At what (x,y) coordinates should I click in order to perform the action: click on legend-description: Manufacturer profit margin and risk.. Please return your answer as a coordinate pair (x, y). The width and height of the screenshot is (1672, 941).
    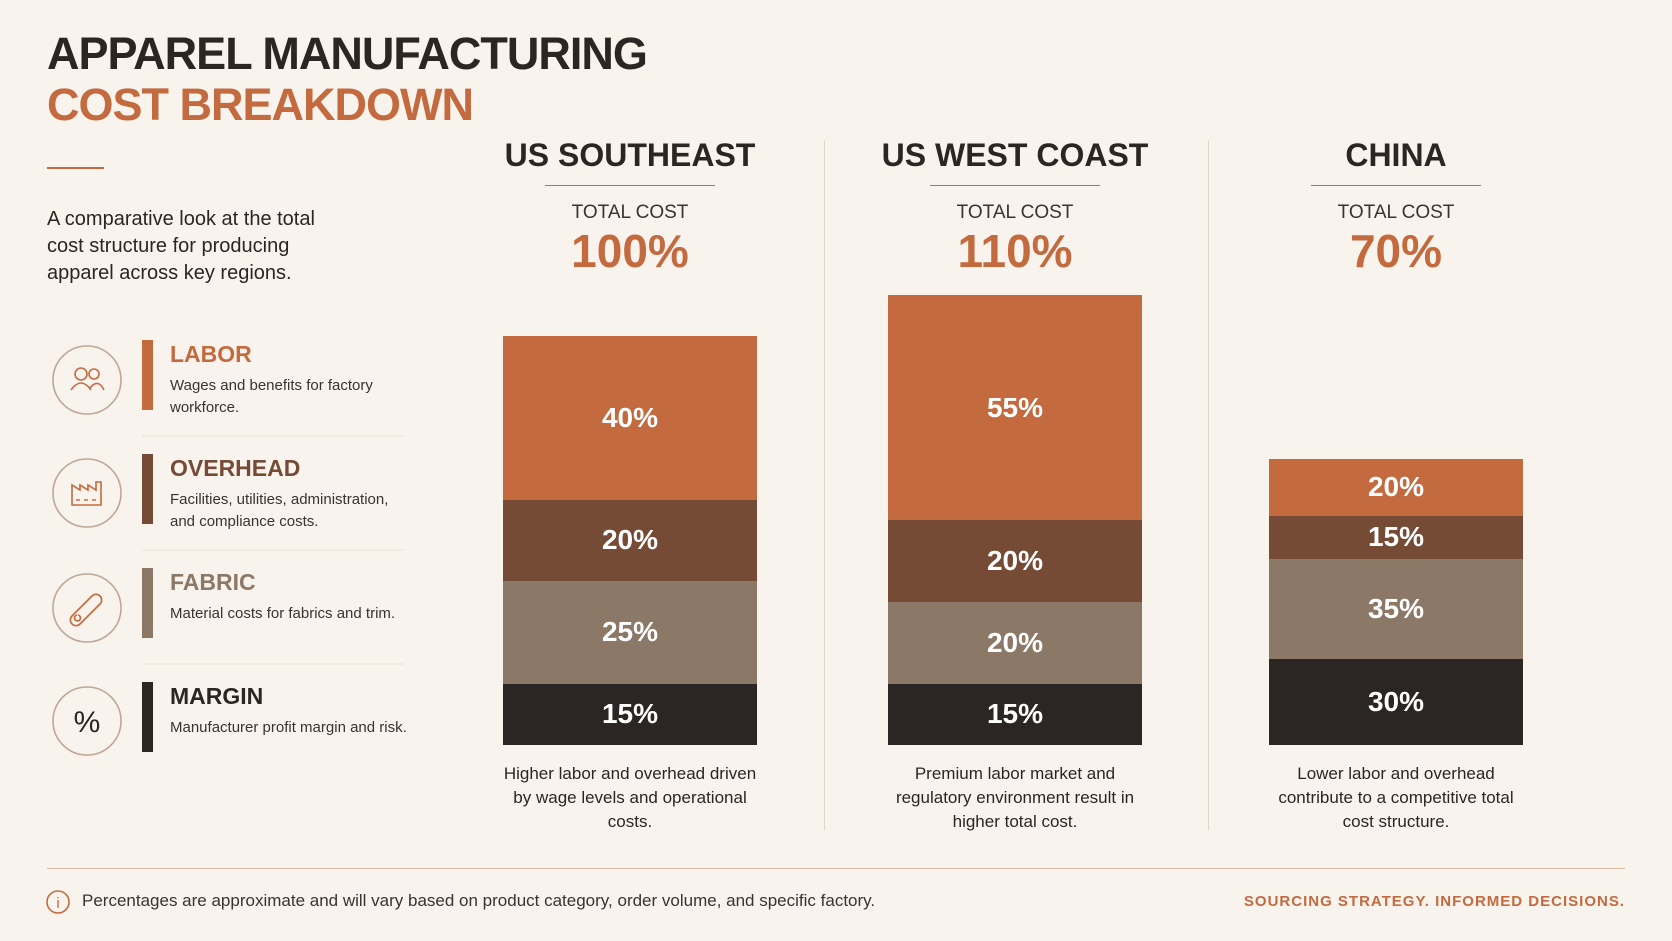
    Looking at the image, I should click on (288, 727).